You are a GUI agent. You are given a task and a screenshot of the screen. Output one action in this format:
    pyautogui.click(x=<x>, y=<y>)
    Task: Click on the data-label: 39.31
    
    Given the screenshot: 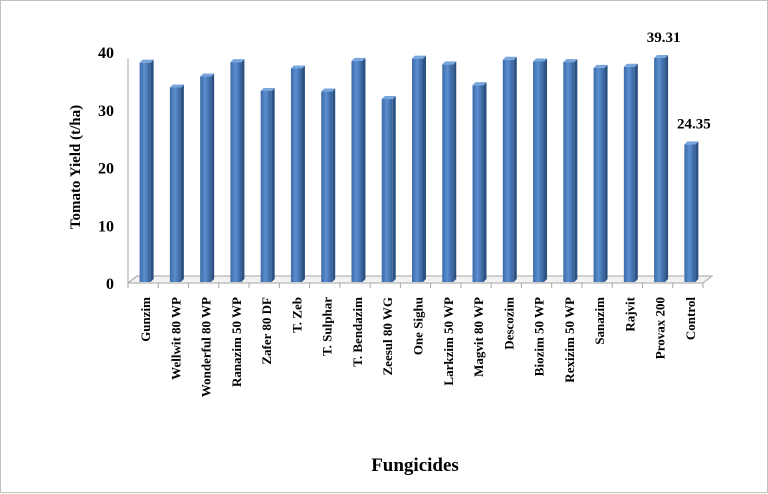 What is the action you would take?
    pyautogui.click(x=664, y=38)
    